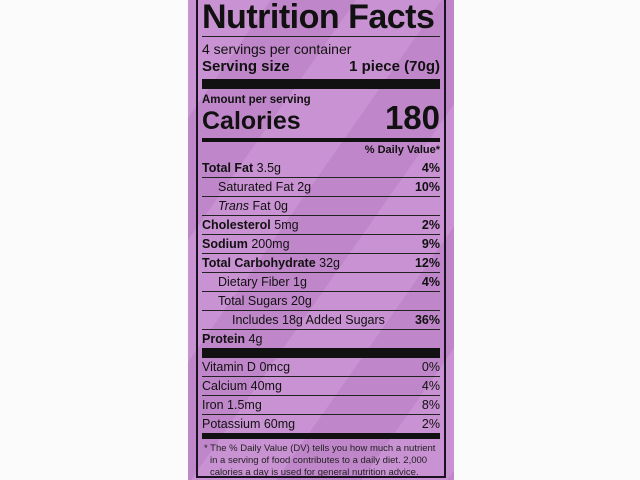 The height and width of the screenshot is (480, 640). What do you see at coordinates (266, 386) in the screenshot?
I see `nutrient-amount: 40mg` at bounding box center [266, 386].